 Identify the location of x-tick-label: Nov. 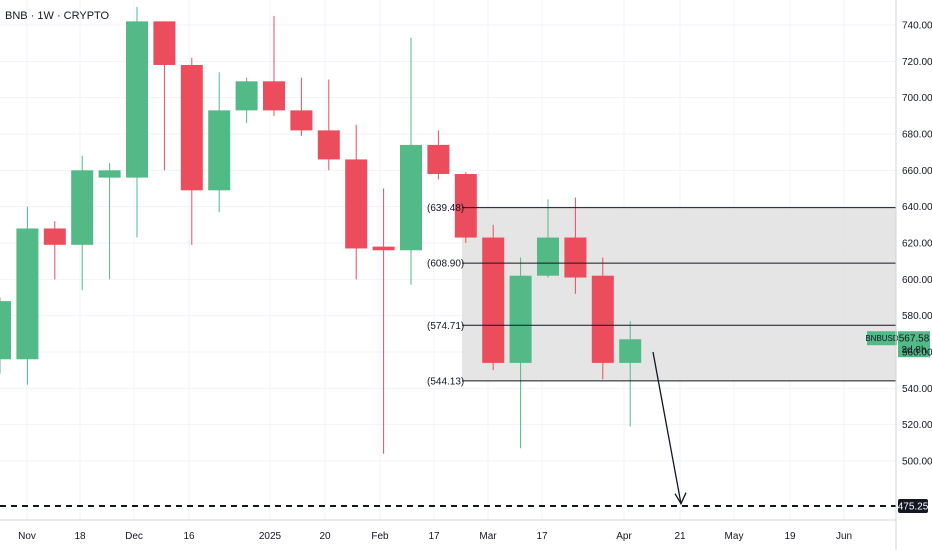
(27, 536).